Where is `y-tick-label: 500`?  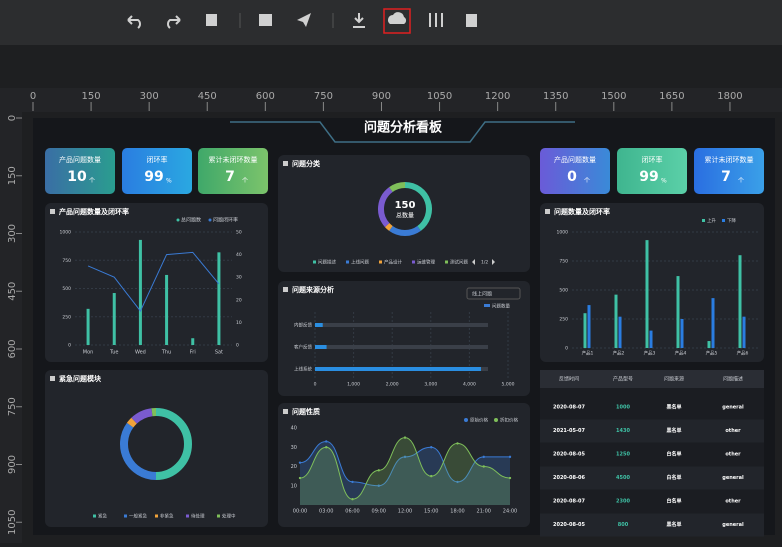 y-tick-label: 500 is located at coordinates (66, 289).